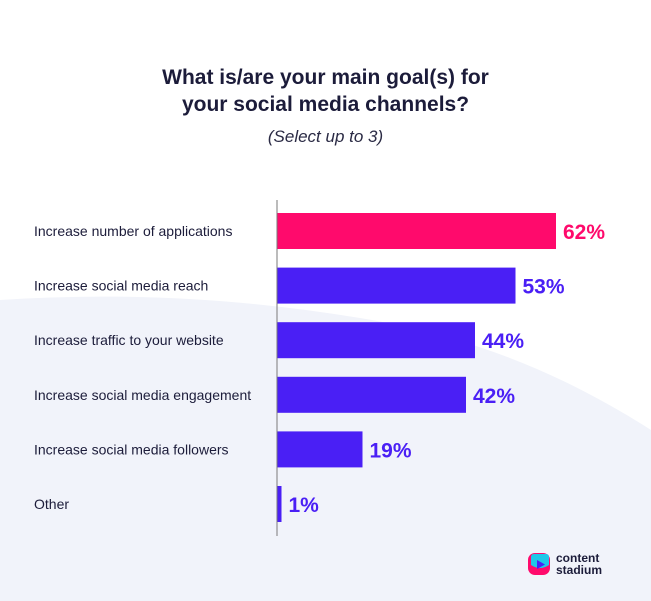 The height and width of the screenshot is (601, 651). I want to click on brand-logo: content stadium, so click(577, 566).